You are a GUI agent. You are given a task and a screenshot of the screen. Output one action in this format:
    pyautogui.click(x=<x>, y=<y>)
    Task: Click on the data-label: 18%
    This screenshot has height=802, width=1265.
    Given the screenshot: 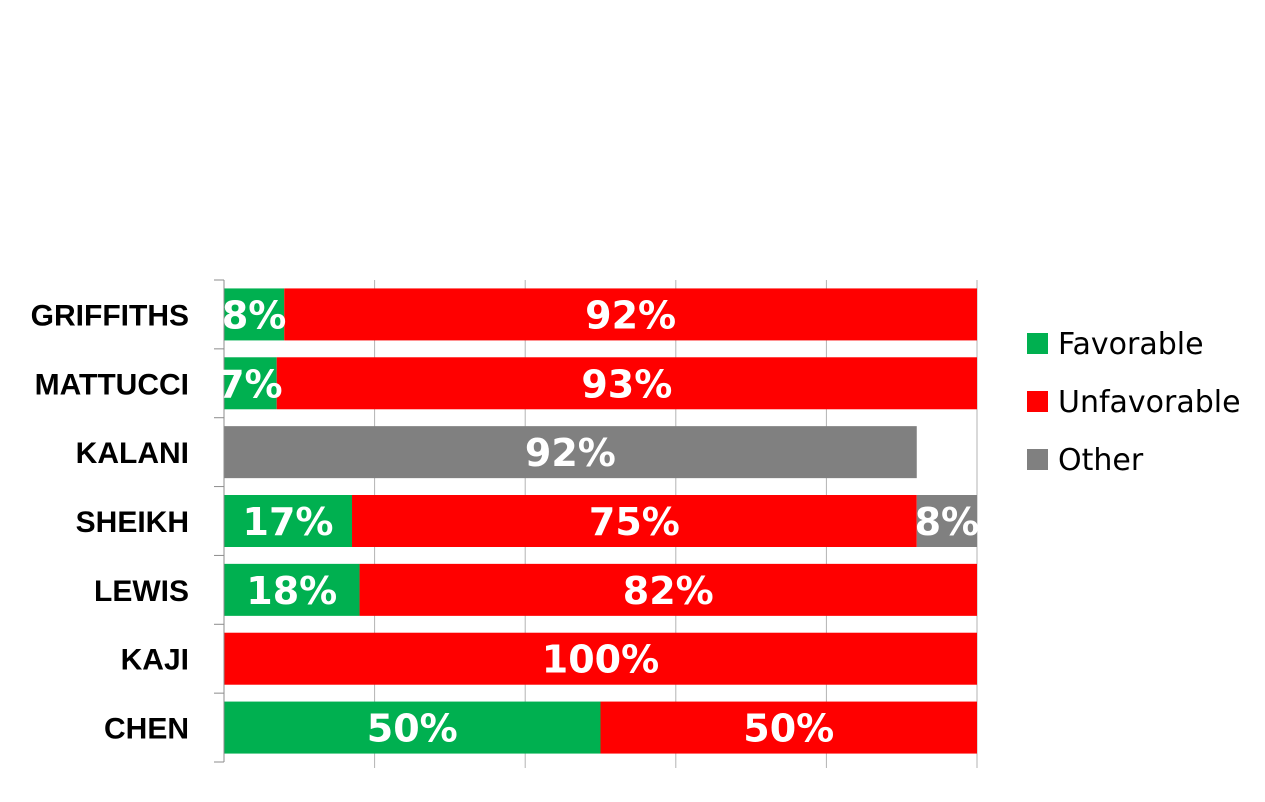 What is the action you would take?
    pyautogui.click(x=291, y=591)
    